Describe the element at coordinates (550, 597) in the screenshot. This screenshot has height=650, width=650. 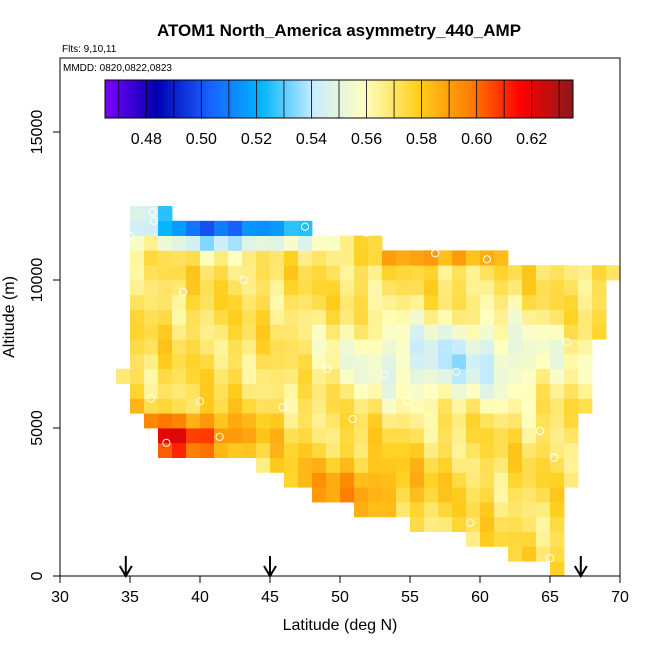
I see `x-tick-label: 65` at that location.